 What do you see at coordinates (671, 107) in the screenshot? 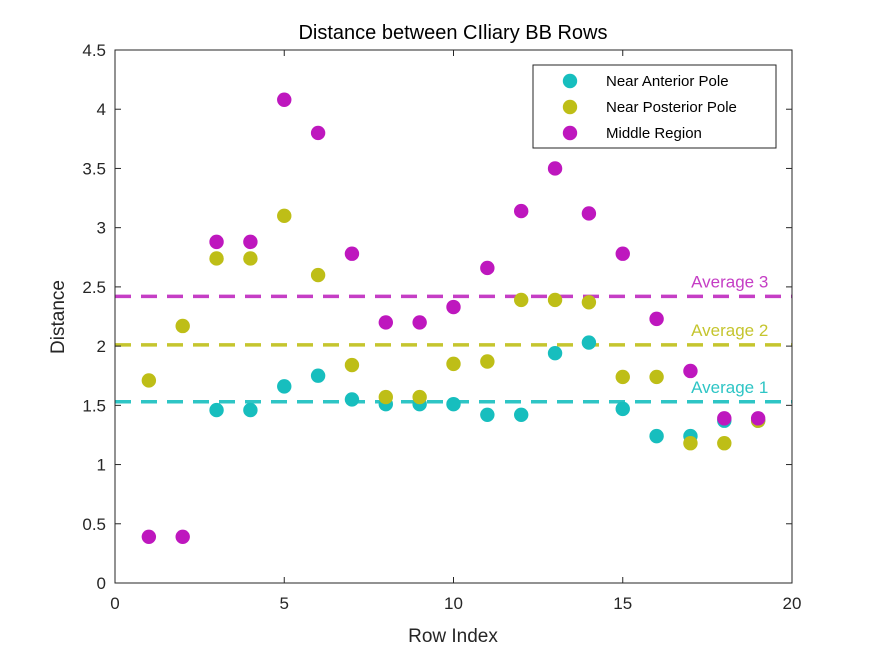
I see `legend-label: Near Posterior Pole` at bounding box center [671, 107].